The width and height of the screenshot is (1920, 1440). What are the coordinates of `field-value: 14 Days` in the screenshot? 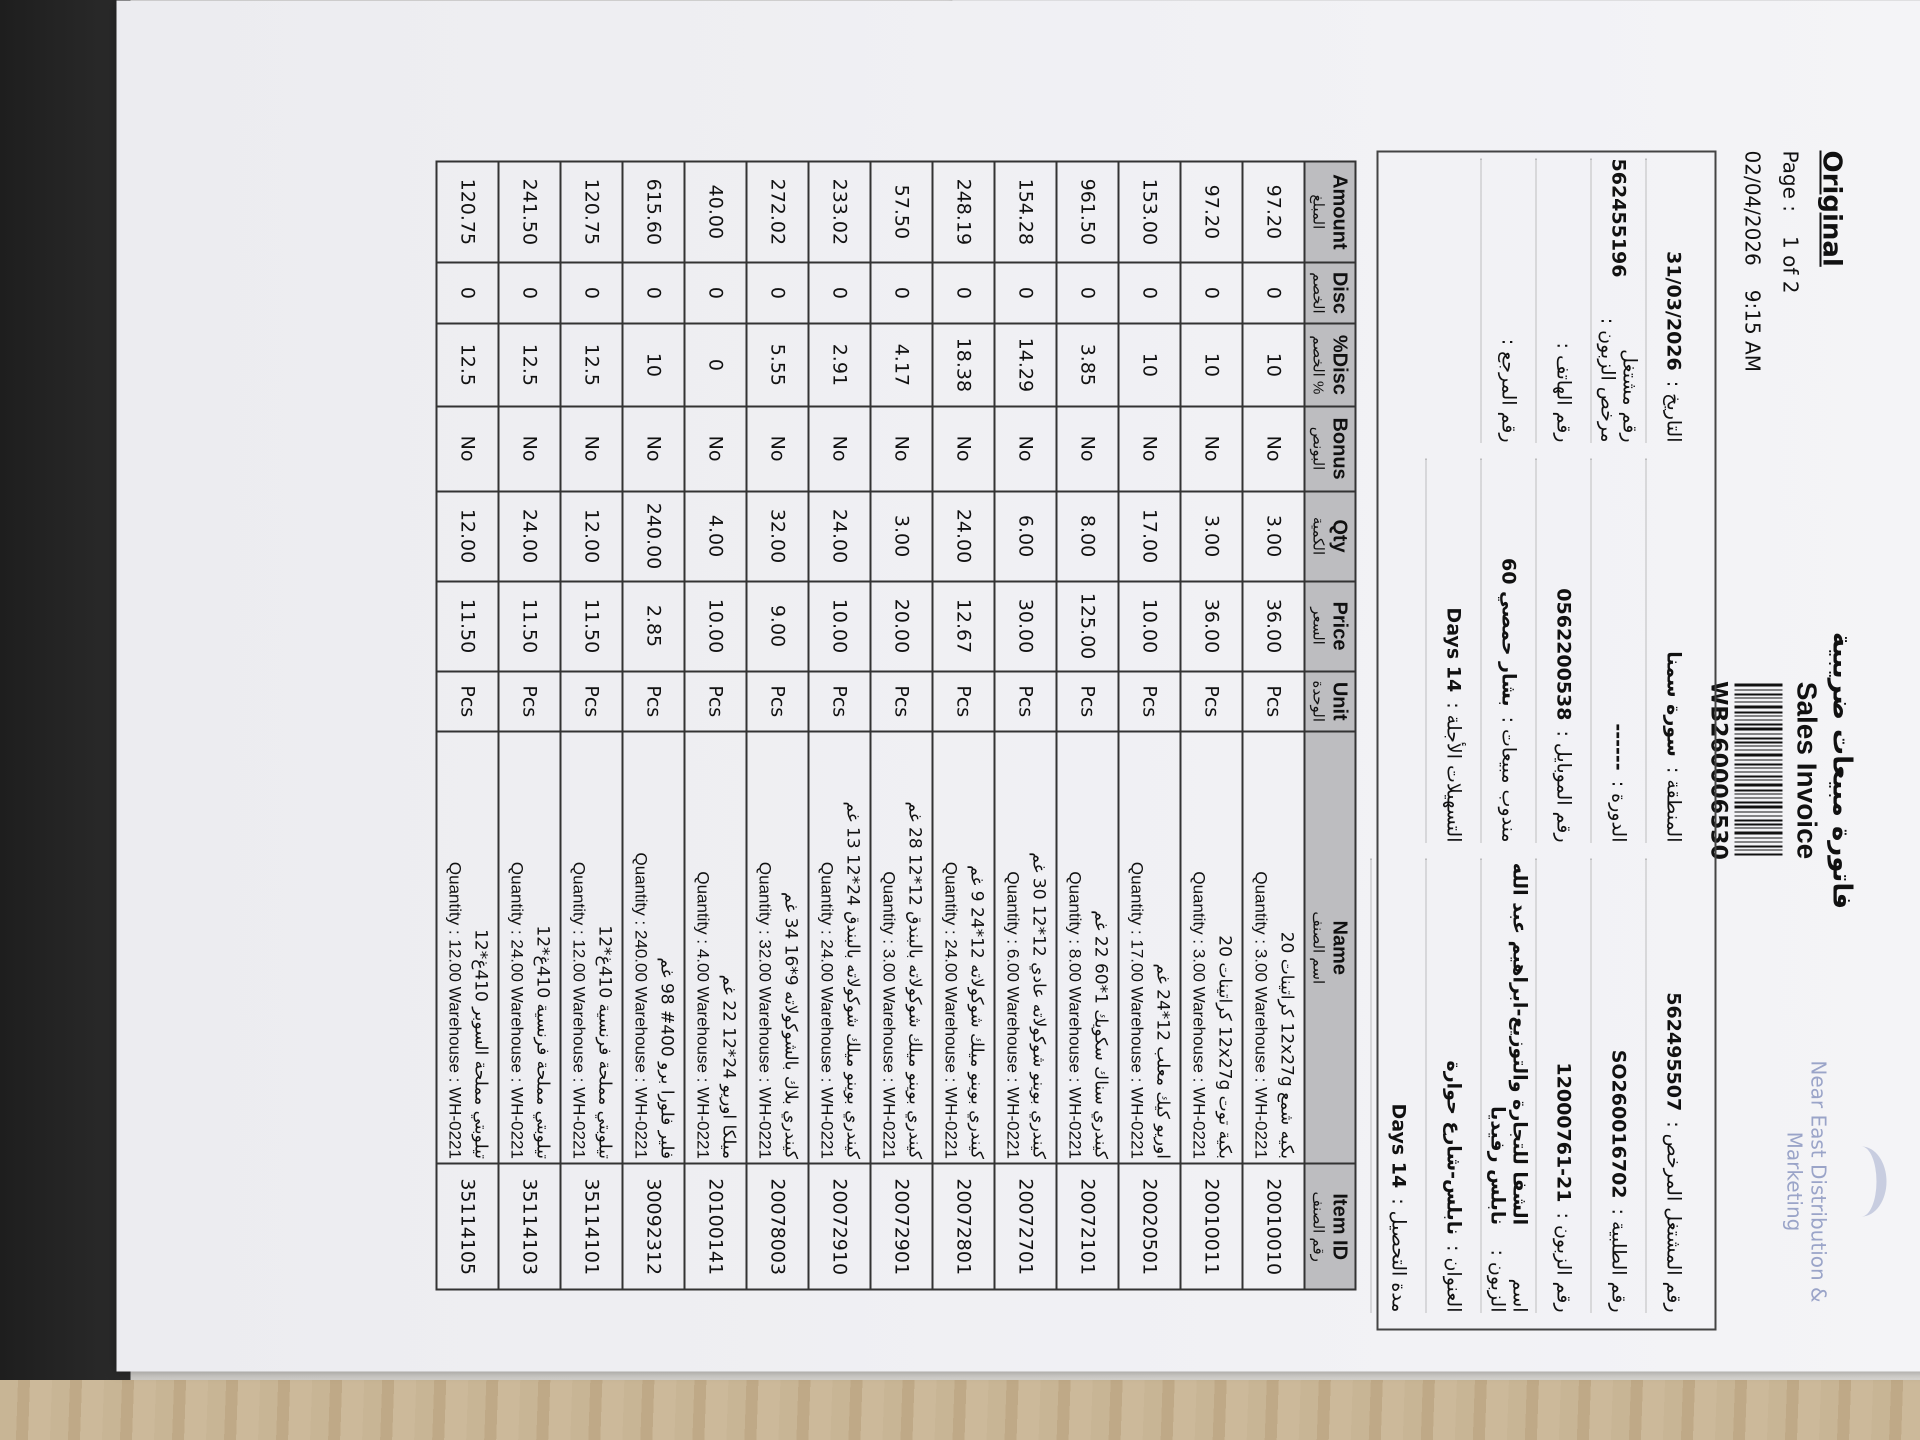 It's located at (1453, 650).